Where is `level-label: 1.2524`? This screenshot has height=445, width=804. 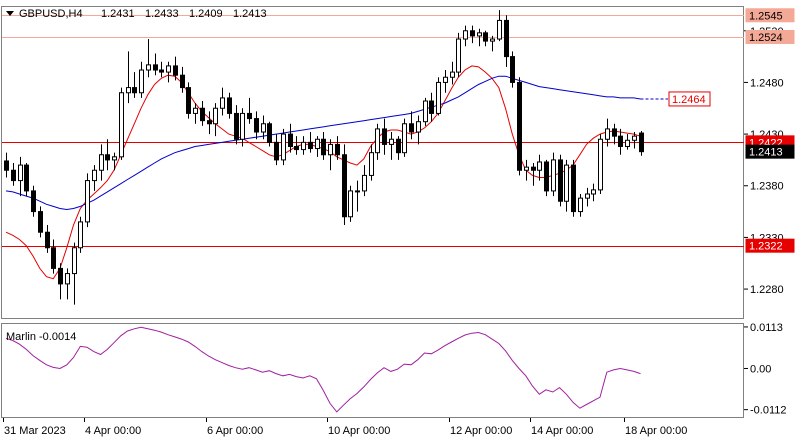 level-label: 1.2524 is located at coordinates (766, 38).